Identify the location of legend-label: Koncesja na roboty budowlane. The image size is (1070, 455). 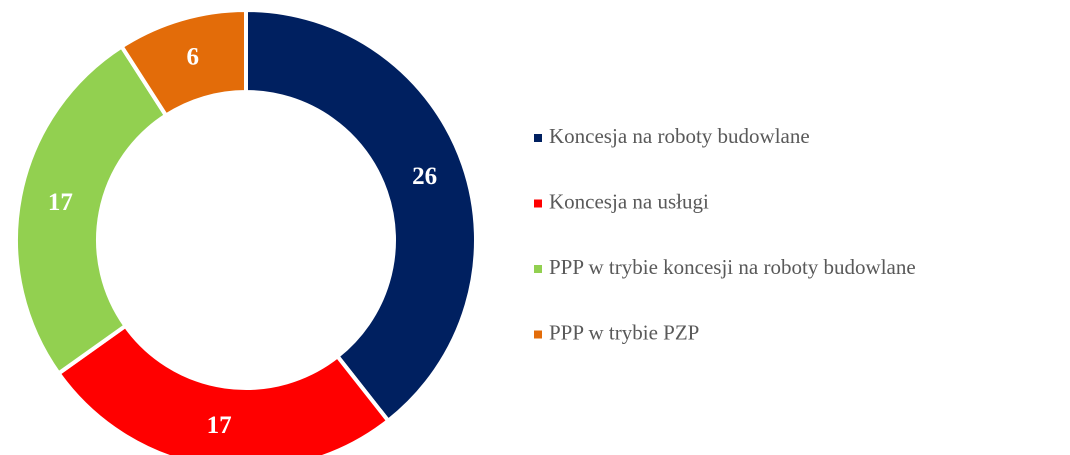
(679, 136).